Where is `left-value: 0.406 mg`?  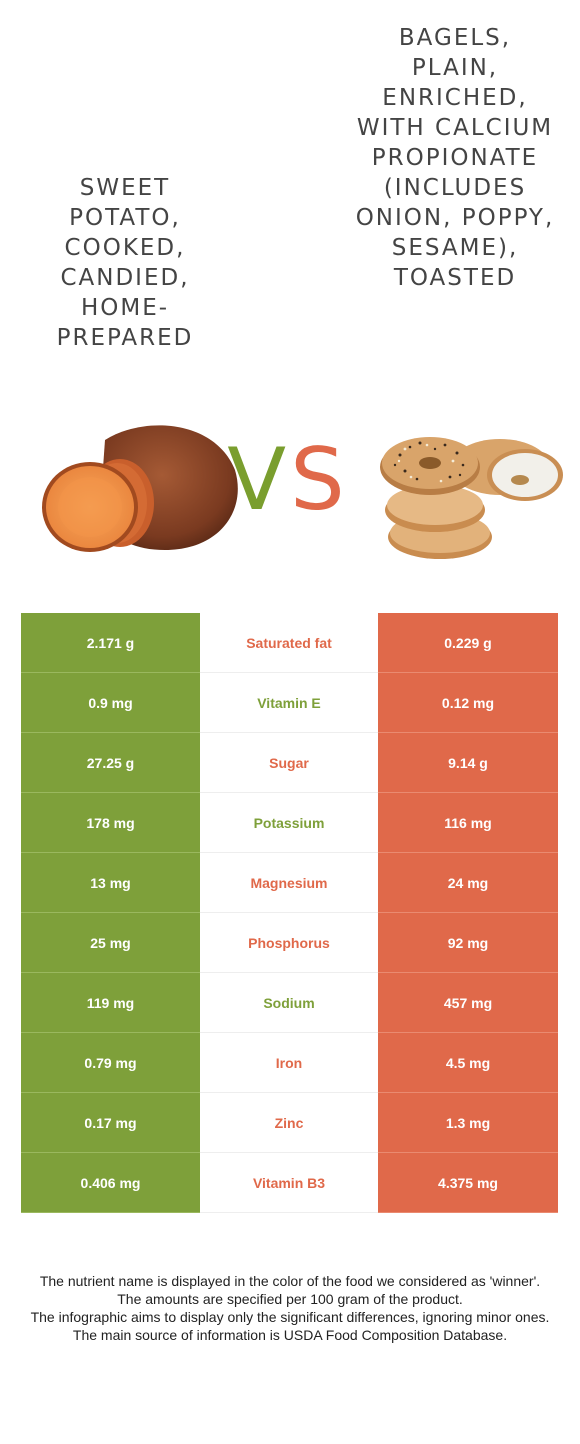 left-value: 0.406 mg is located at coordinates (110, 1183).